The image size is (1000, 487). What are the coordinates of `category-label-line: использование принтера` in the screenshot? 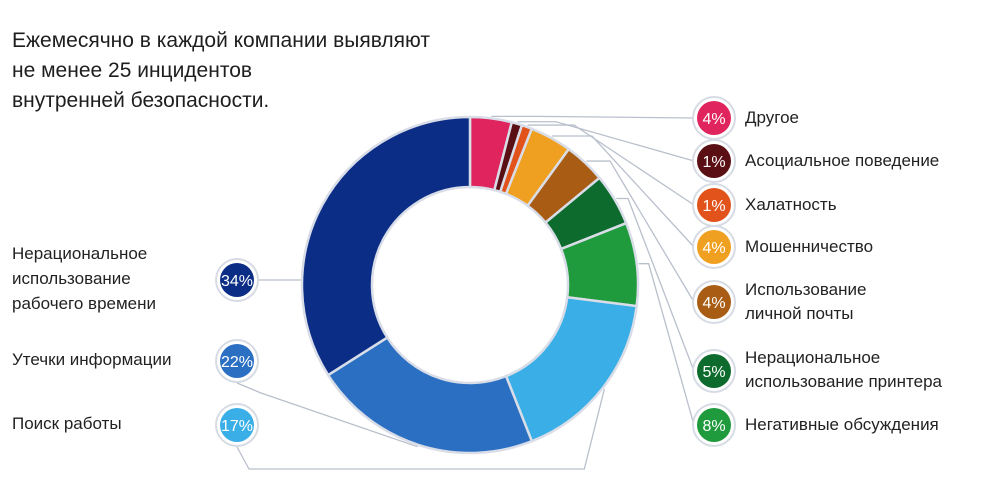 It's located at (843, 381).